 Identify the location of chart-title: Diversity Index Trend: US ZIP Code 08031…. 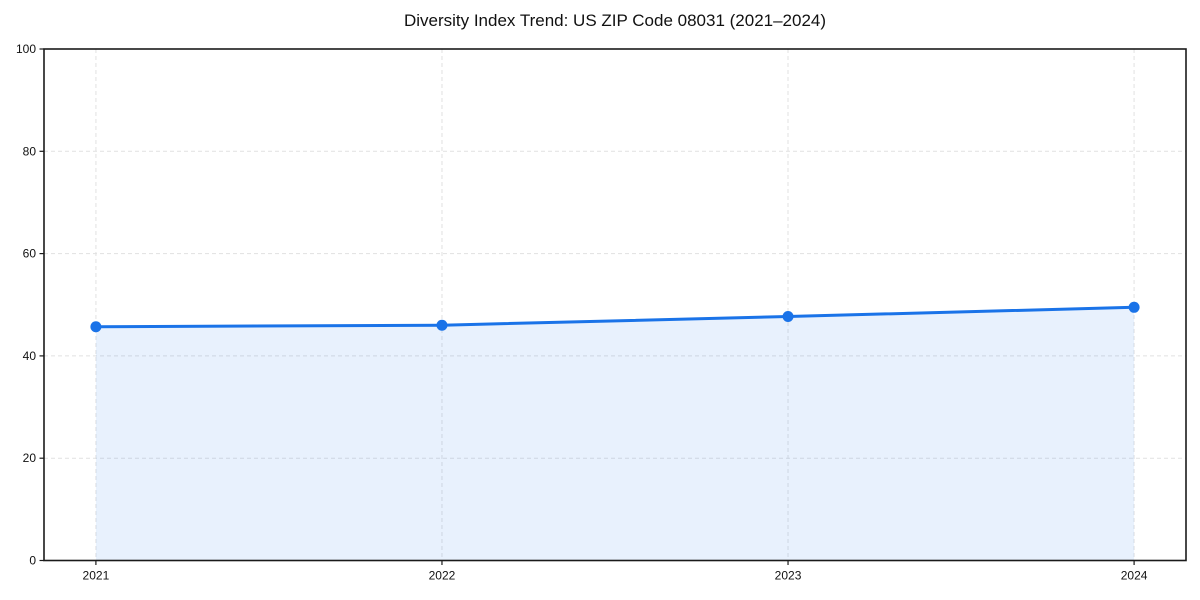
(615, 20).